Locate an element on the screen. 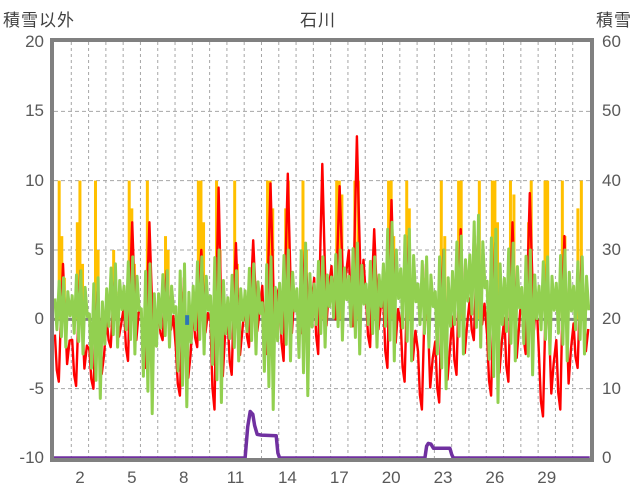 The width and height of the screenshot is (636, 501). x-axis-tick-label: 8 is located at coordinates (183, 477).